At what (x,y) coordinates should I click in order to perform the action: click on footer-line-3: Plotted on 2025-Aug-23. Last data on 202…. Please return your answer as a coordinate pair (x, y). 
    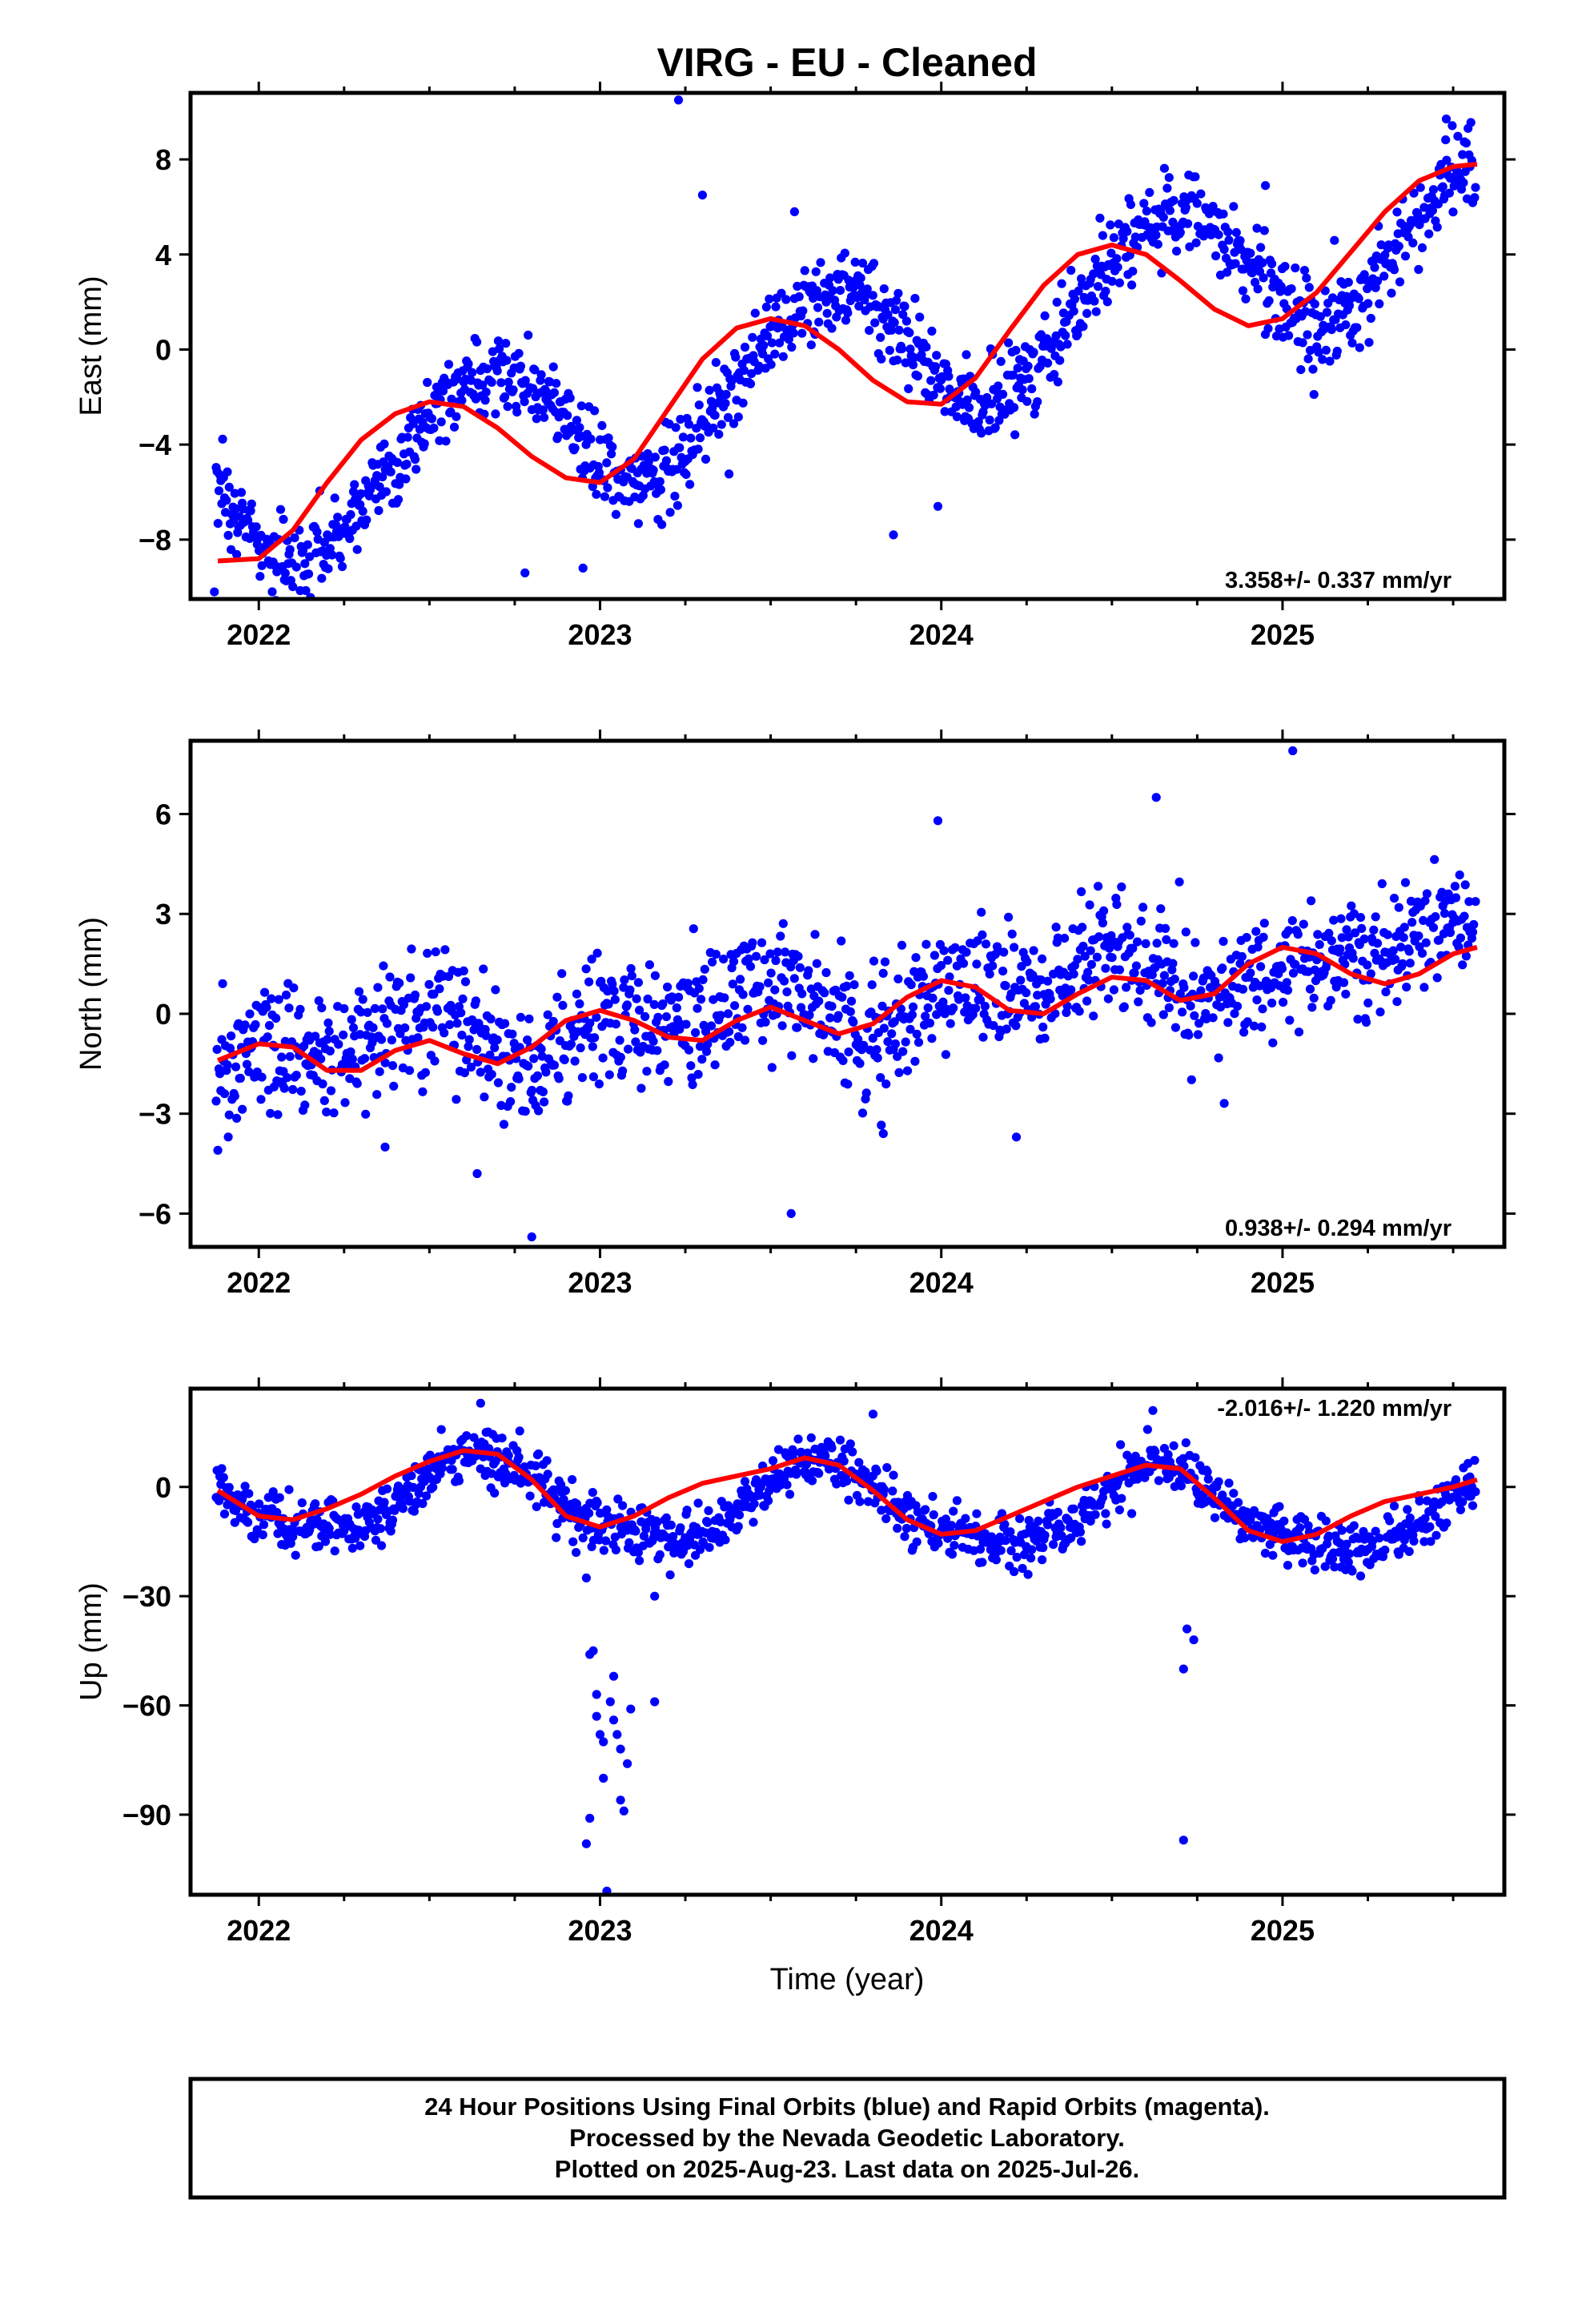
    Looking at the image, I should click on (847, 2169).